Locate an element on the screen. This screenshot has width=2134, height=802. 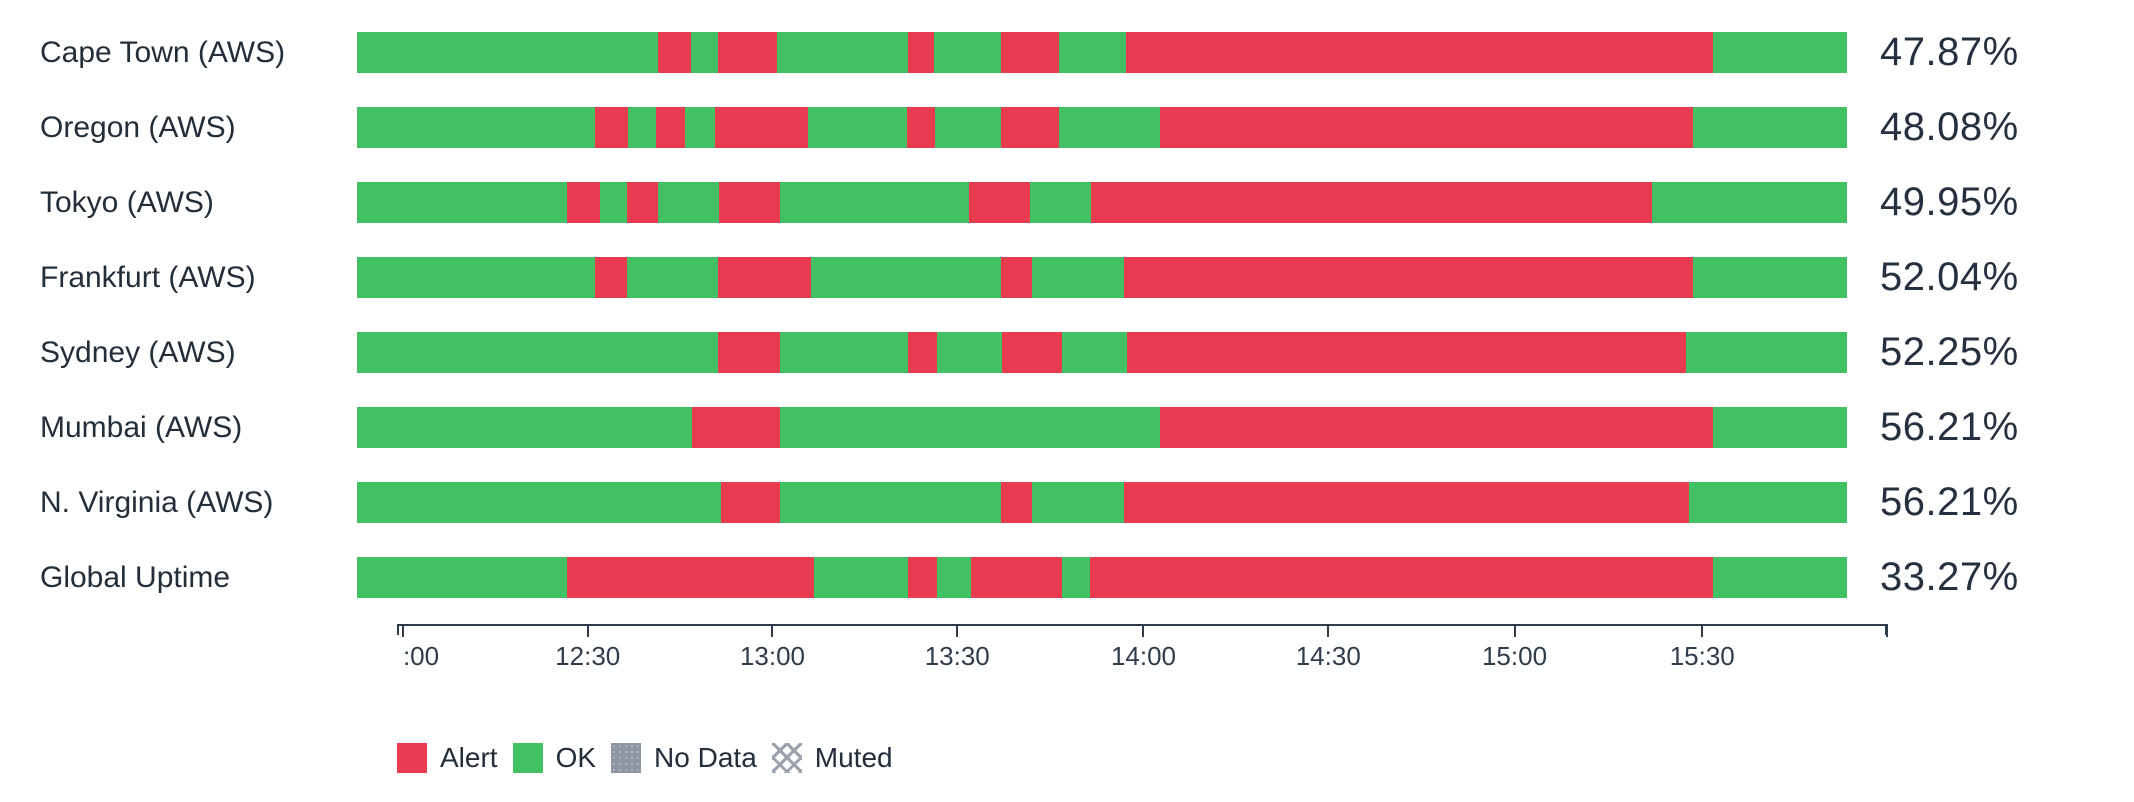
legend-label: Alert is located at coordinates (469, 757).